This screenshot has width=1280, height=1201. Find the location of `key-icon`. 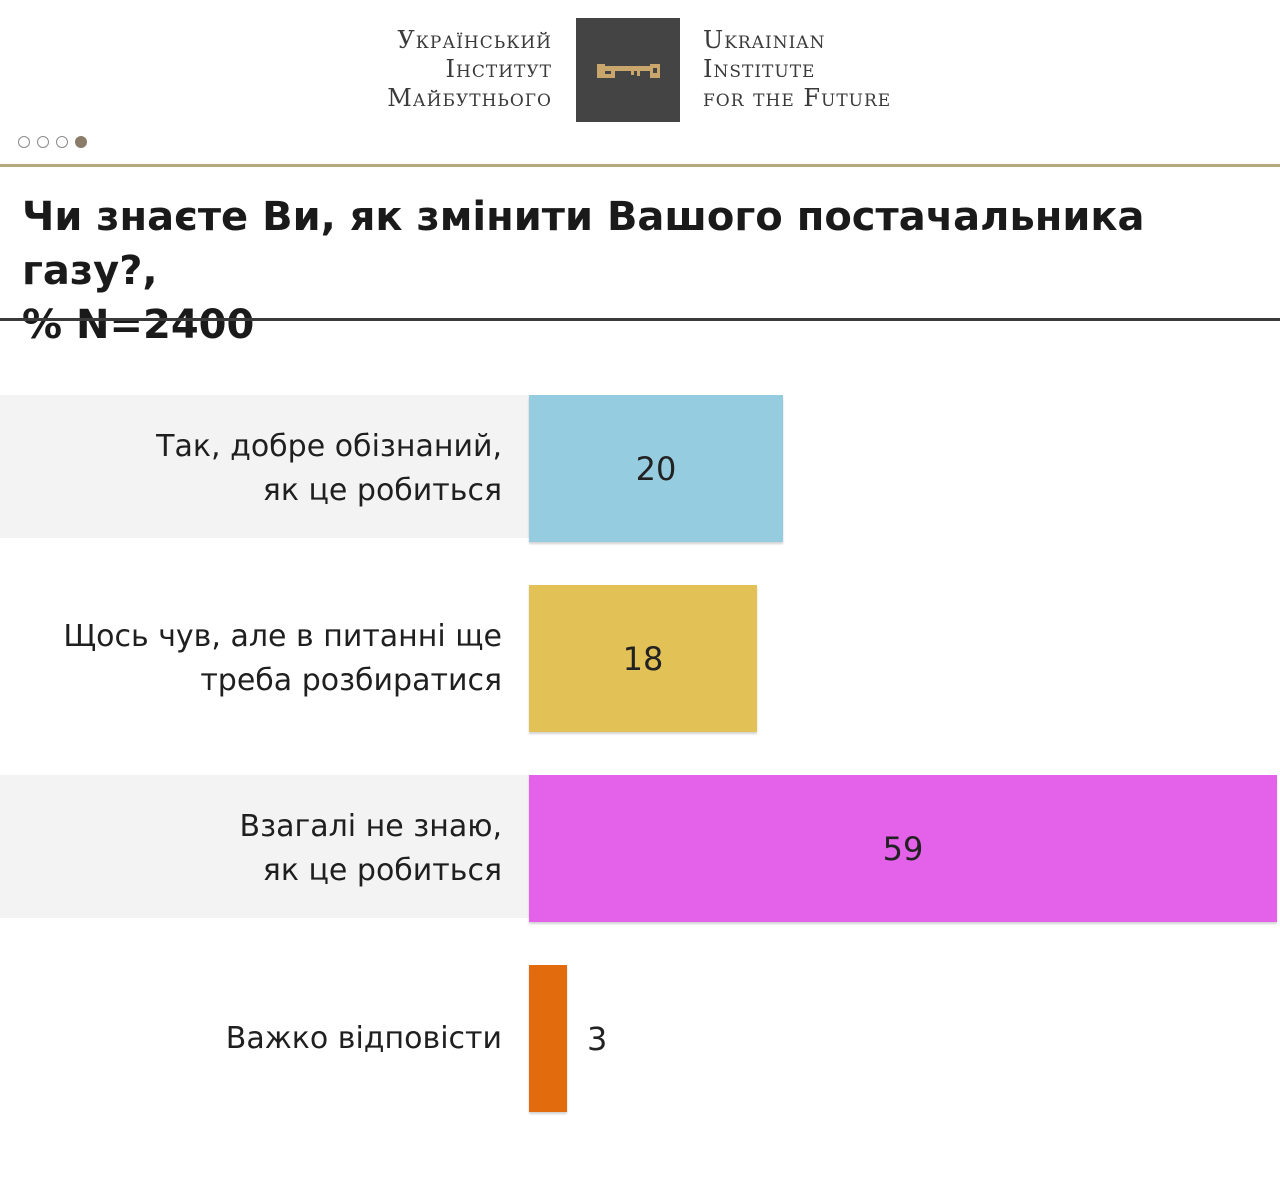

key-icon is located at coordinates (628, 71).